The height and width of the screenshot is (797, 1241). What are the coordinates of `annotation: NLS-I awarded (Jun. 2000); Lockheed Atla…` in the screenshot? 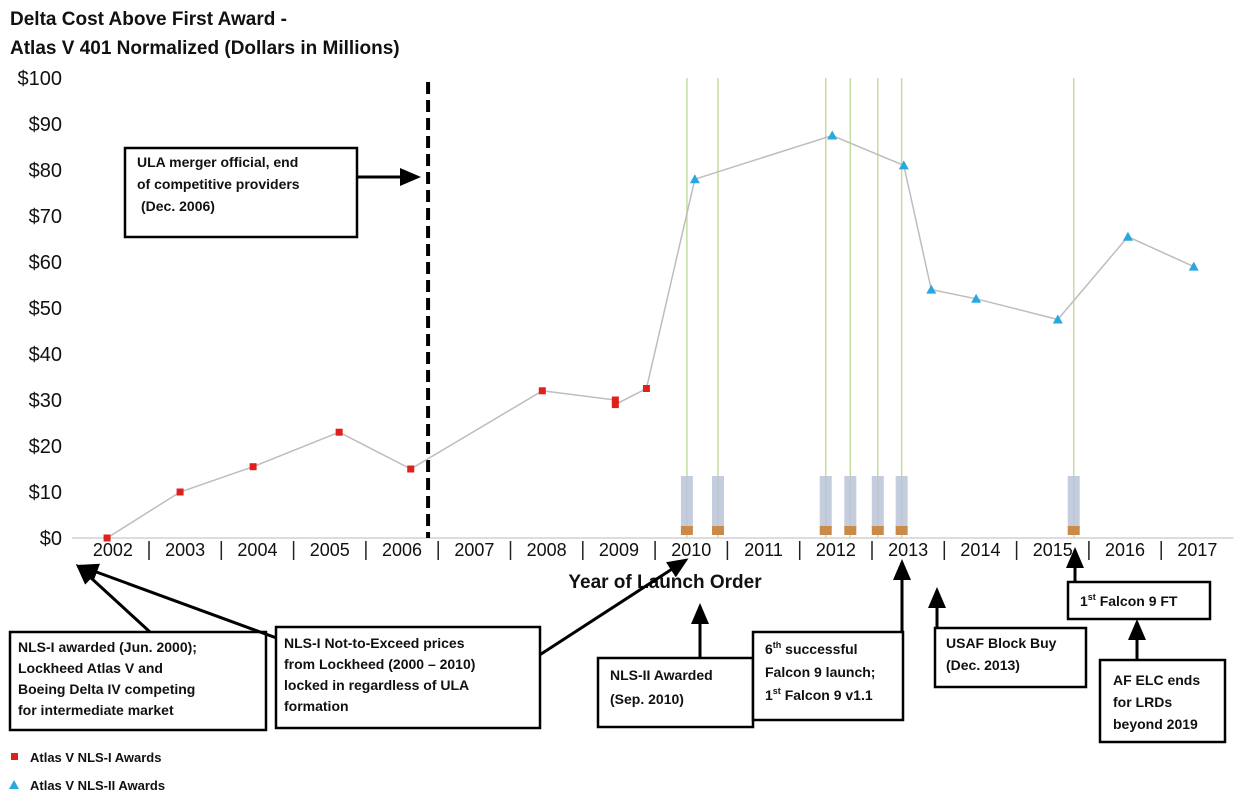 It's located at (138, 647).